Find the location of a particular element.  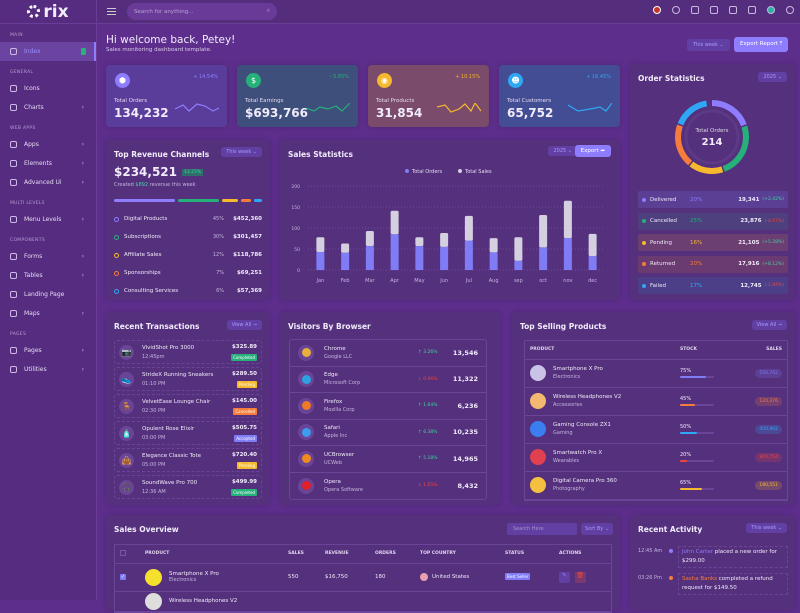

safari-icon is located at coordinates (306, 432).